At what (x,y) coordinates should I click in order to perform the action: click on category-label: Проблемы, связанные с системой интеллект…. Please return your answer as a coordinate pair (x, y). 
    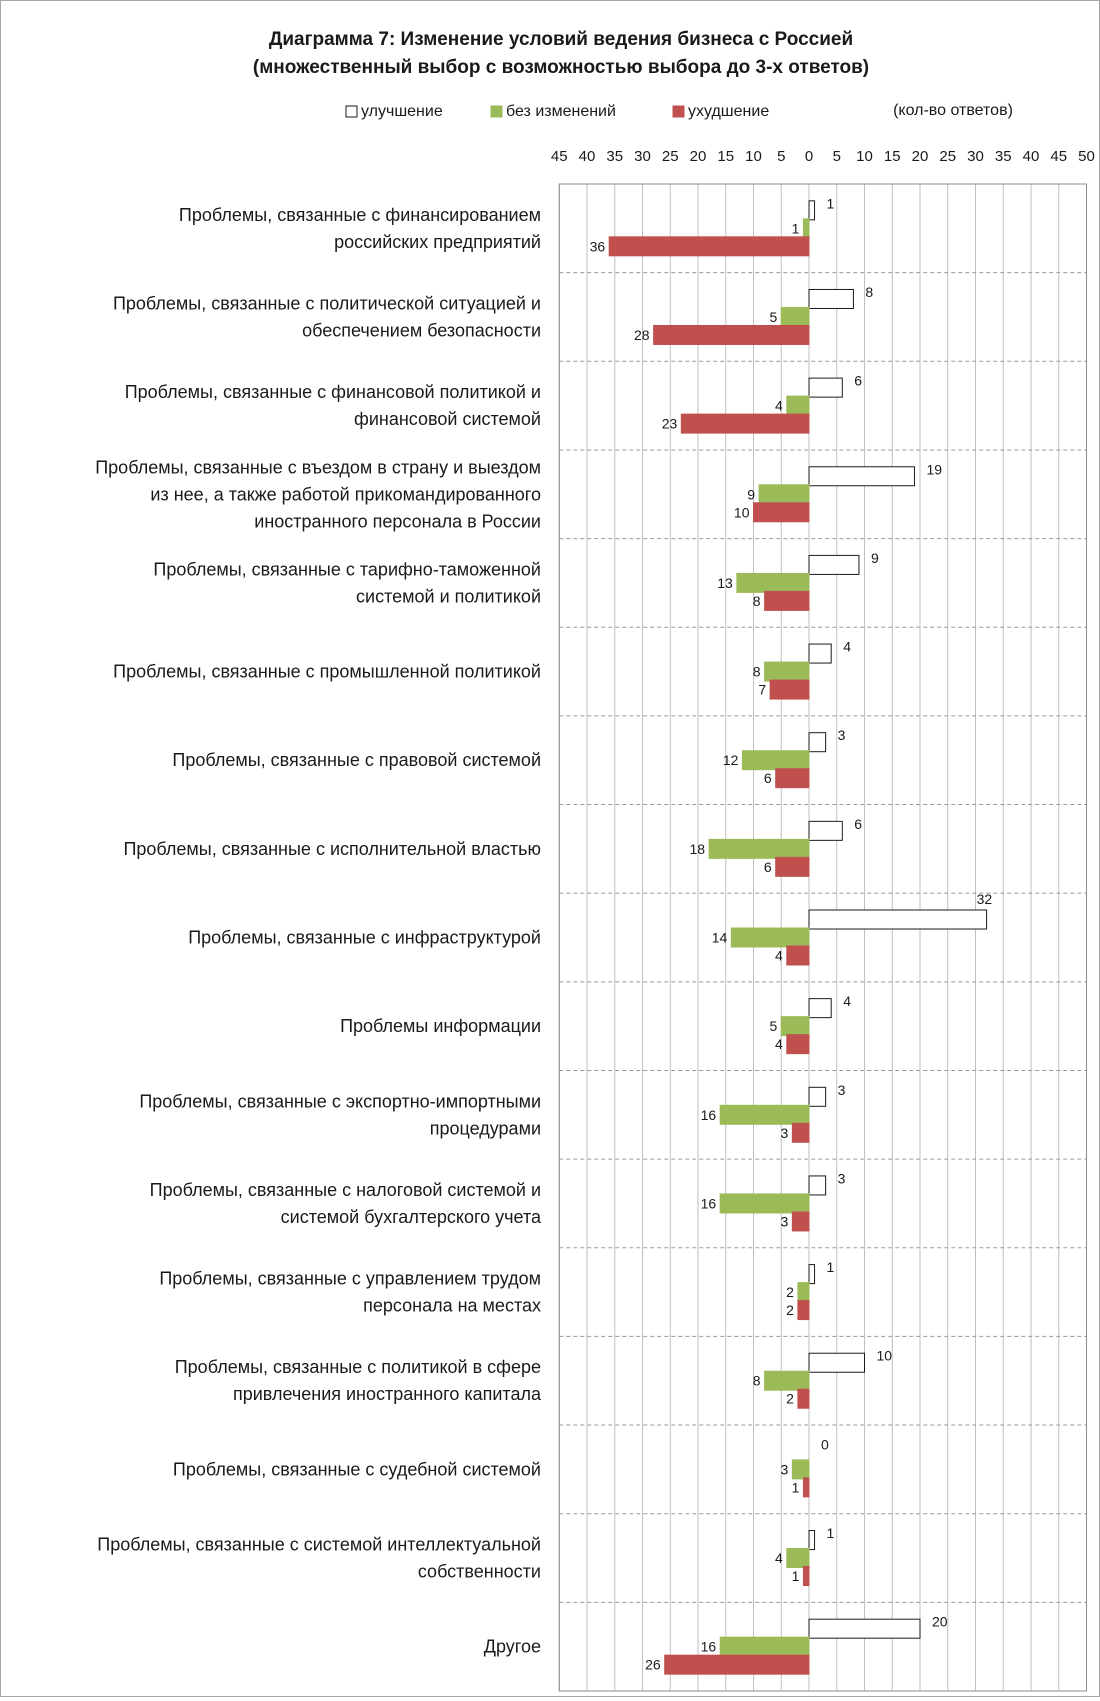
    Looking at the image, I should click on (319, 1545).